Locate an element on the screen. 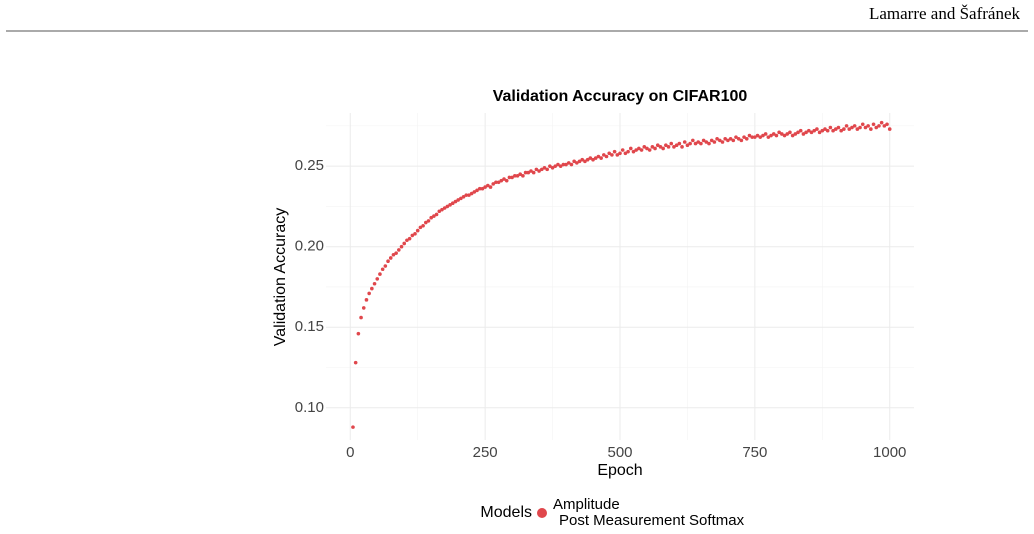  y-tick-label: 0.20 is located at coordinates (309, 246).